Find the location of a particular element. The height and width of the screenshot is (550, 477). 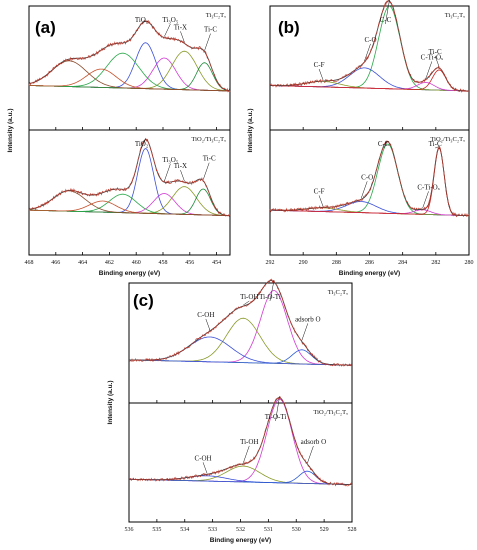

panel-c-tick-label-0: 536 is located at coordinates (129, 530).